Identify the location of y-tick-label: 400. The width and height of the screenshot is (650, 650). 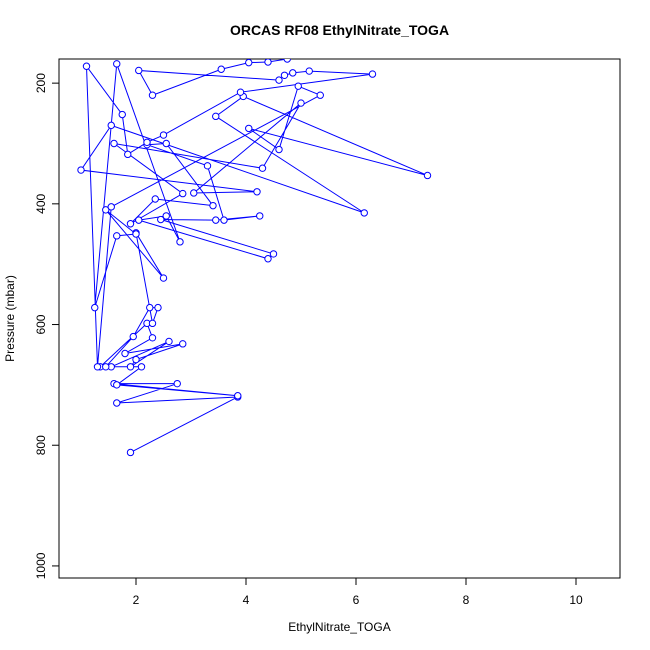
(41, 204).